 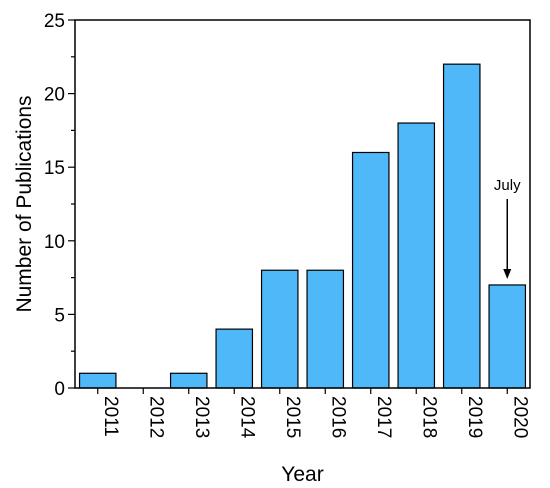 What do you see at coordinates (54, 95) in the screenshot?
I see `y-tick-label: 20` at bounding box center [54, 95].